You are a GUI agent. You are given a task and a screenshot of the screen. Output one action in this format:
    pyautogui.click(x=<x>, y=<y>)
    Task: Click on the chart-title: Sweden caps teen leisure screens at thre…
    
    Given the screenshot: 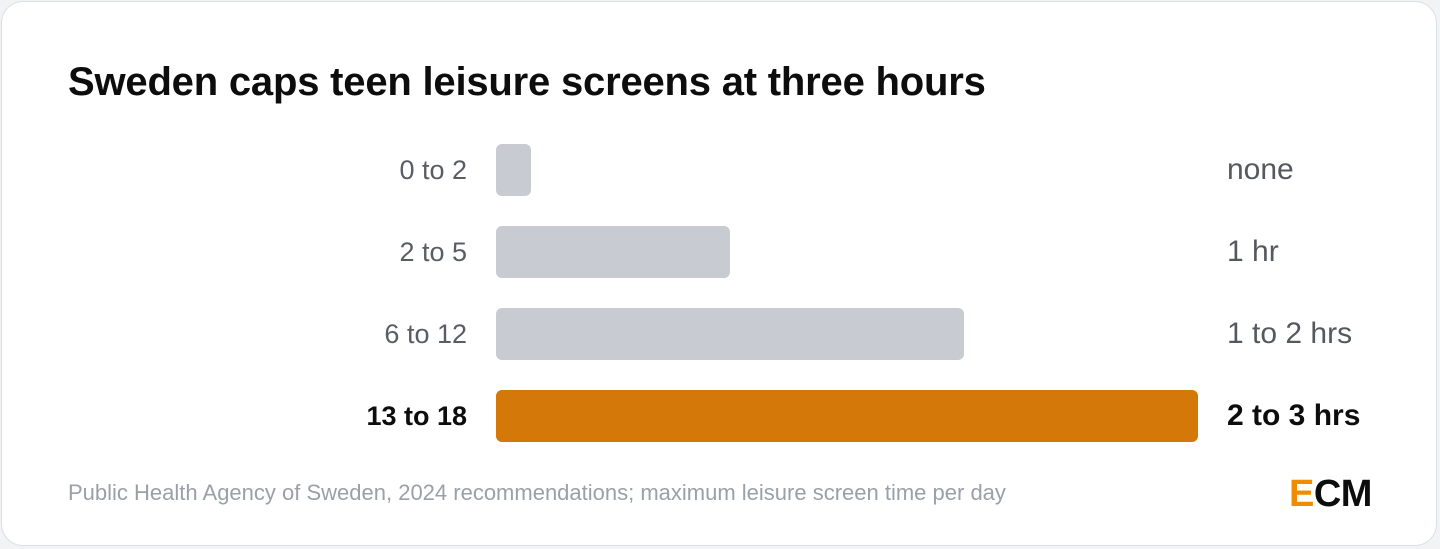 What is the action you would take?
    pyautogui.click(x=527, y=82)
    